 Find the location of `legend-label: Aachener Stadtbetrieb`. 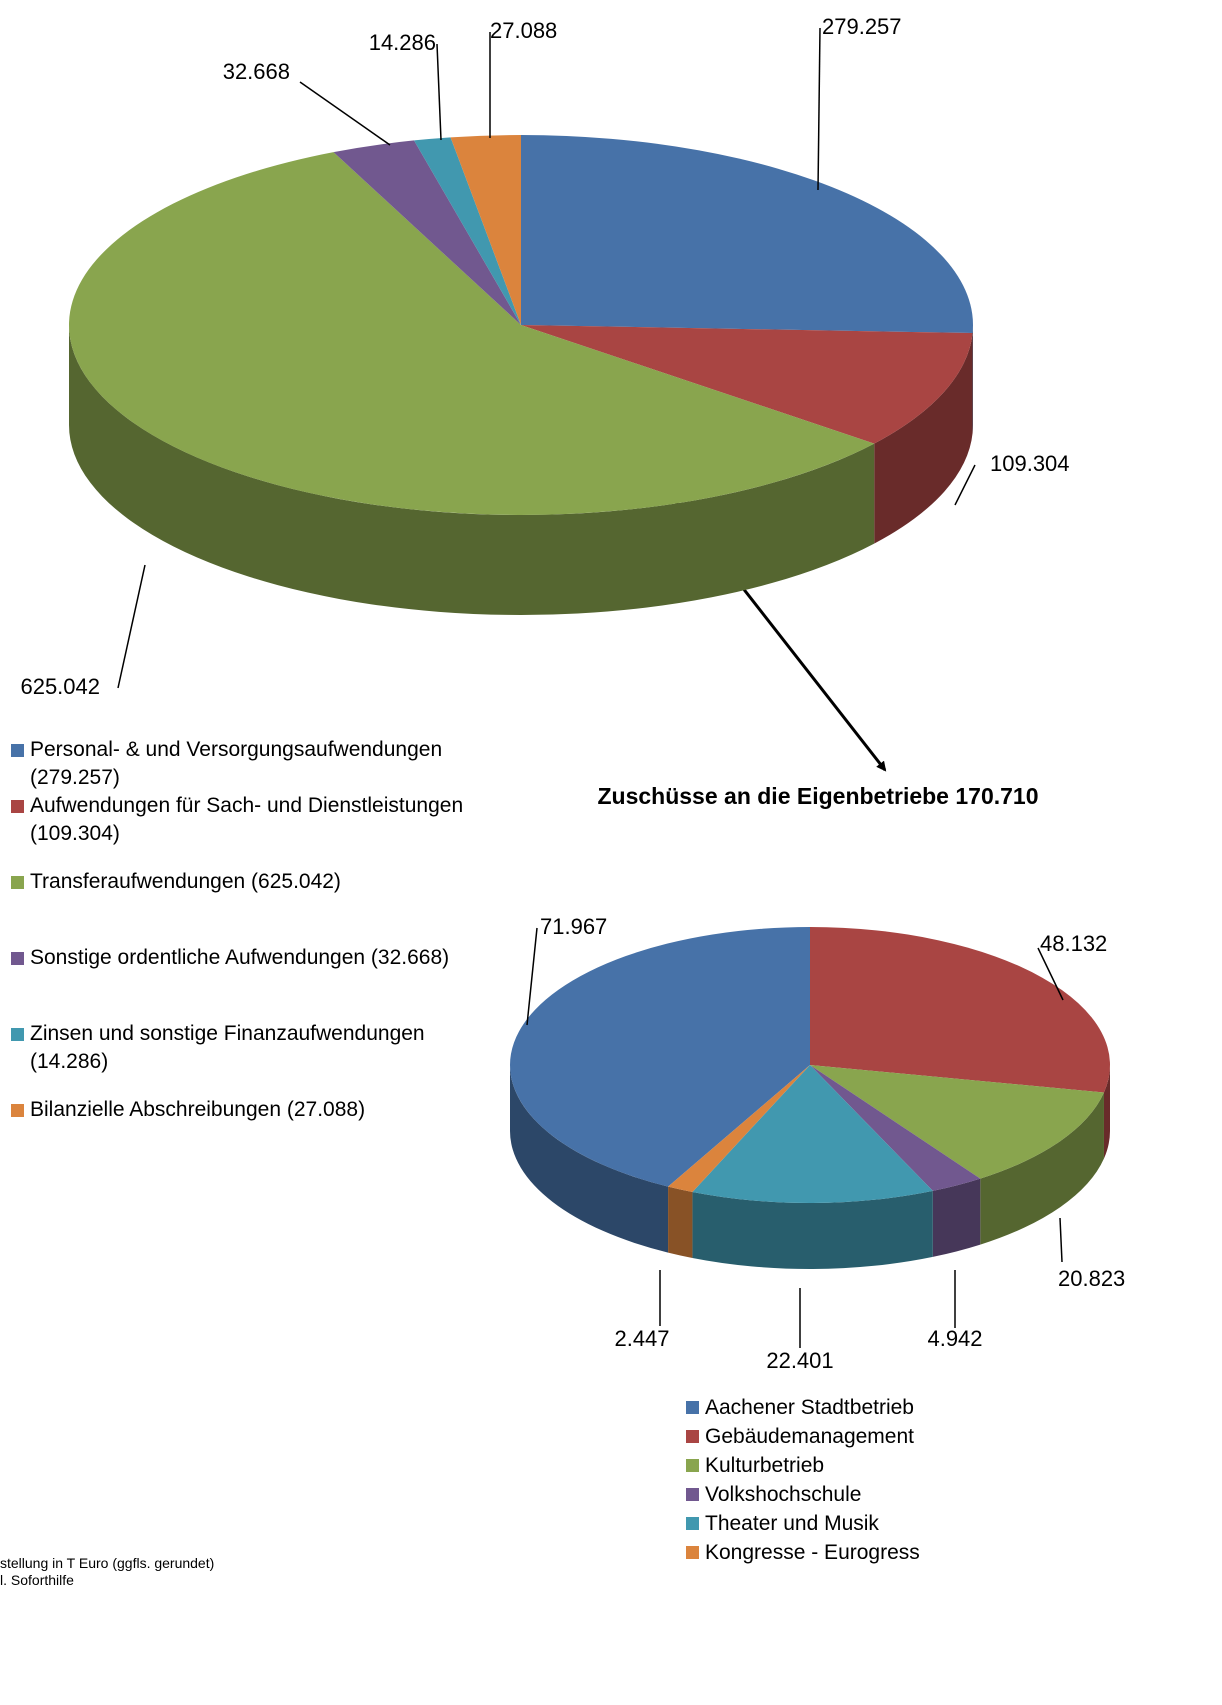

legend-label: Aachener Stadtbetrieb is located at coordinates (809, 1407).